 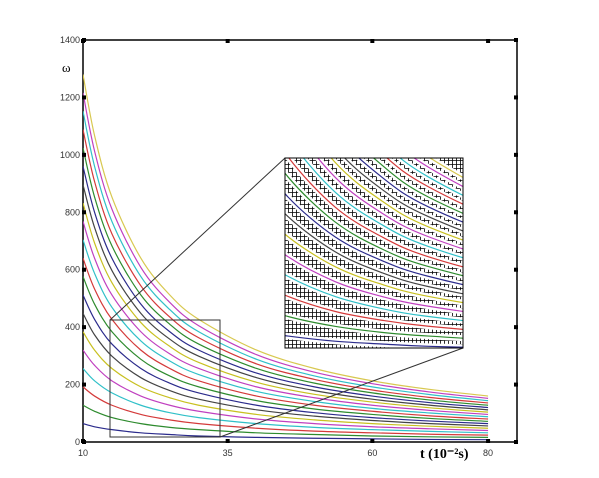 What do you see at coordinates (444, 454) in the screenshot?
I see `x-axis-label: t (10⁻²s)` at bounding box center [444, 454].